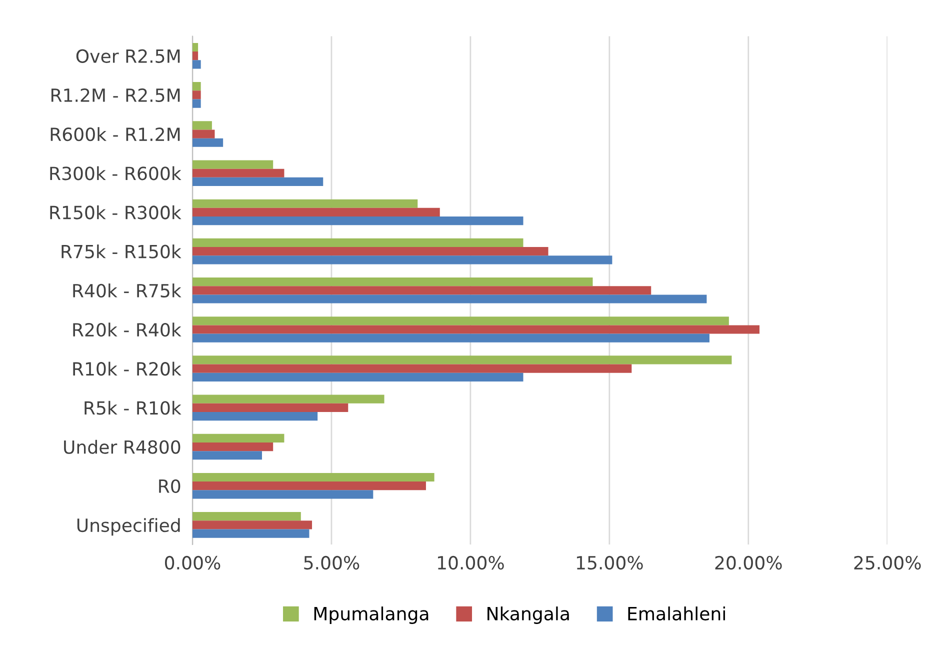  What do you see at coordinates (127, 329) in the screenshot?
I see `y-tick-label: R20k - R40k` at bounding box center [127, 329].